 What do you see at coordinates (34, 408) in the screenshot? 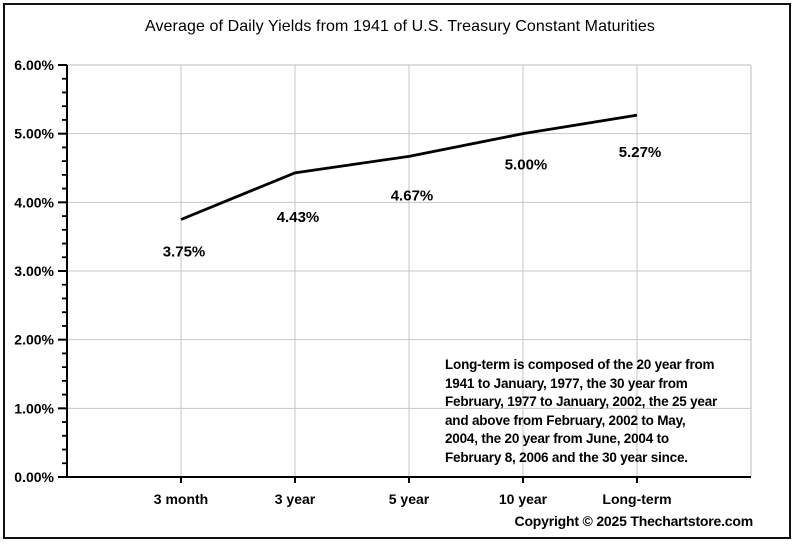
I see `y-tick-label: 1.00%` at bounding box center [34, 408].